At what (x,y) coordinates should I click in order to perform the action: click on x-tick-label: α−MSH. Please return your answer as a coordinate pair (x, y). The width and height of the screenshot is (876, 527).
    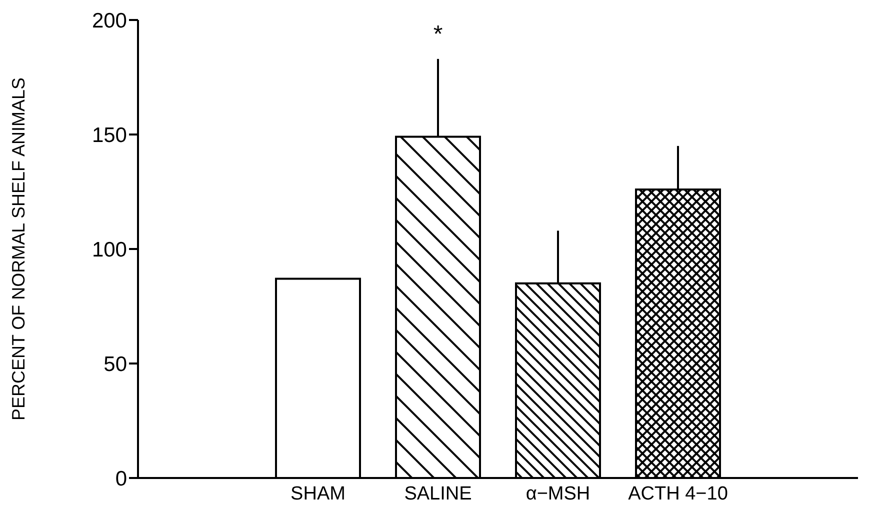
    Looking at the image, I should click on (558, 493).